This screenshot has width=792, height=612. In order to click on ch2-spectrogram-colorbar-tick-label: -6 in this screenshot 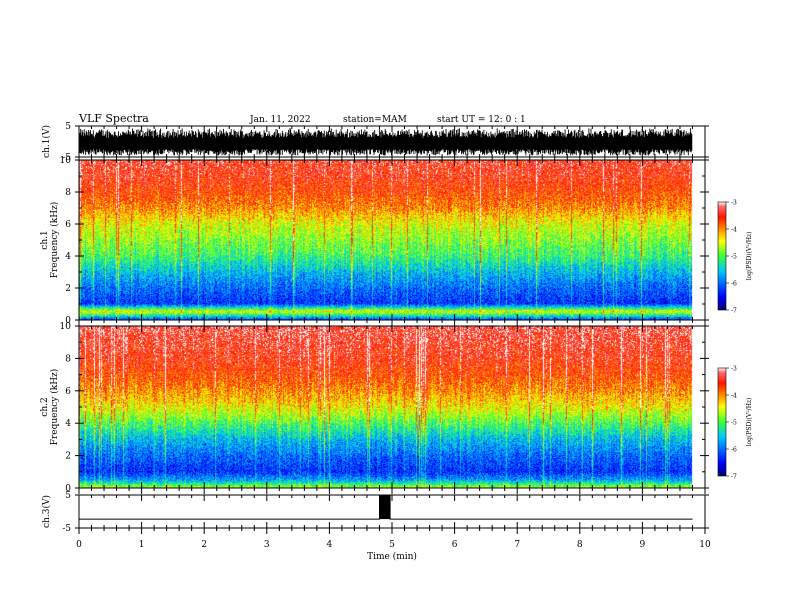, I will do `click(734, 450)`.